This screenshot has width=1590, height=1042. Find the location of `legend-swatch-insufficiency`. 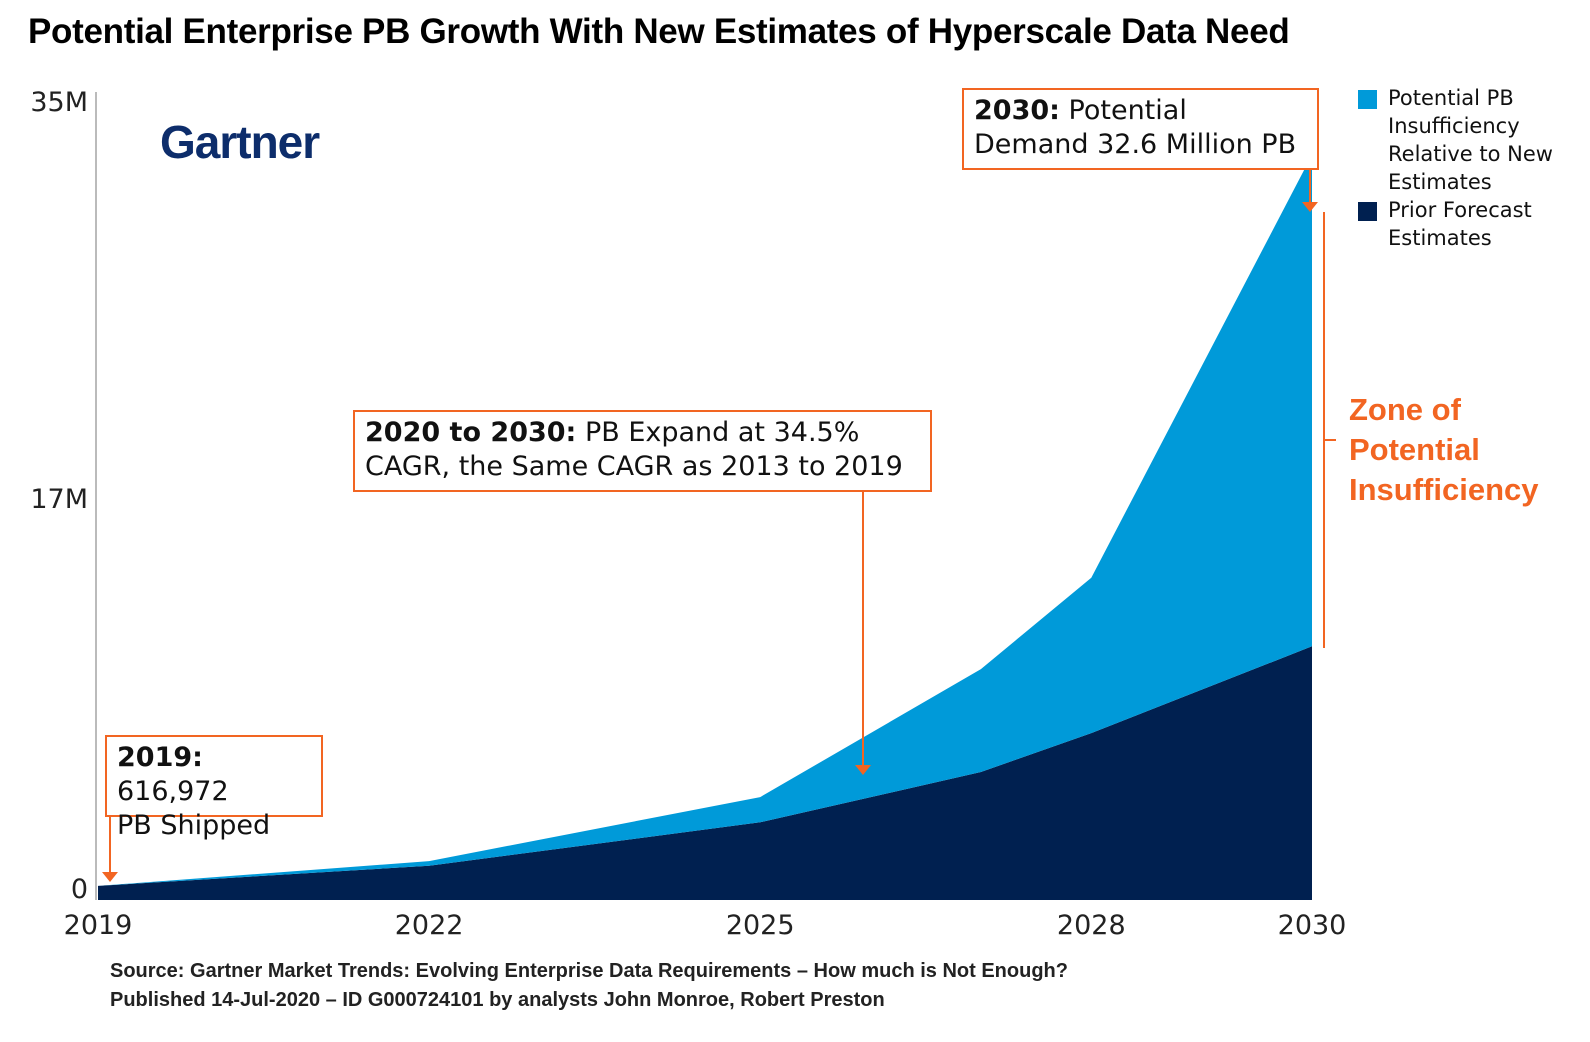

legend-swatch-insufficiency is located at coordinates (1367, 99).